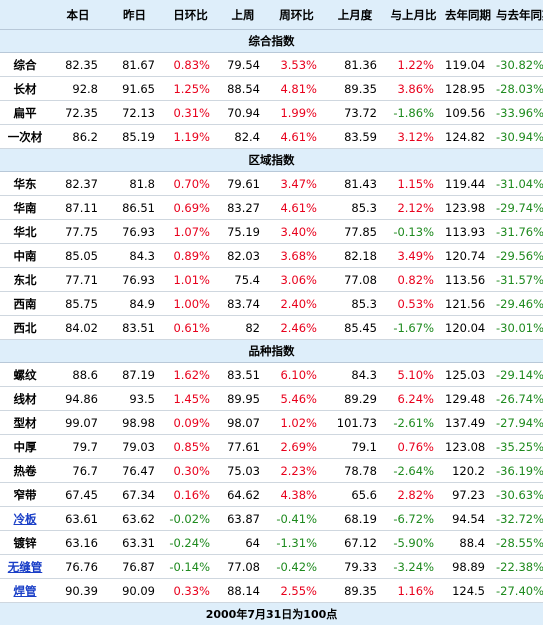 The height and width of the screenshot is (625, 543). Describe the element at coordinates (134, 15) in the screenshot. I see `header-cell: 昨日` at that location.